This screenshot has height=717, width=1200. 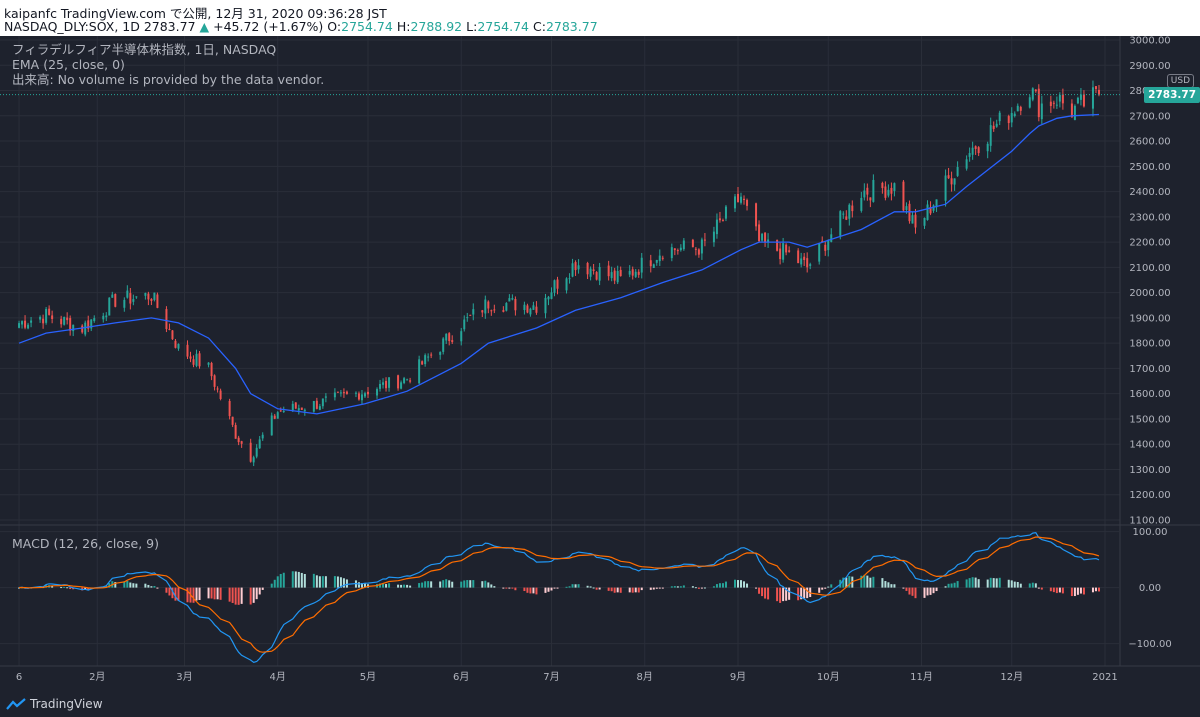 I want to click on time-tick-label: 5月, so click(x=368, y=677).